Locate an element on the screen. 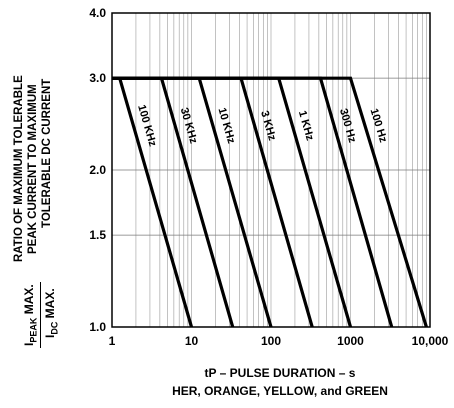  curve-label: 3 KHz is located at coordinates (268, 125).